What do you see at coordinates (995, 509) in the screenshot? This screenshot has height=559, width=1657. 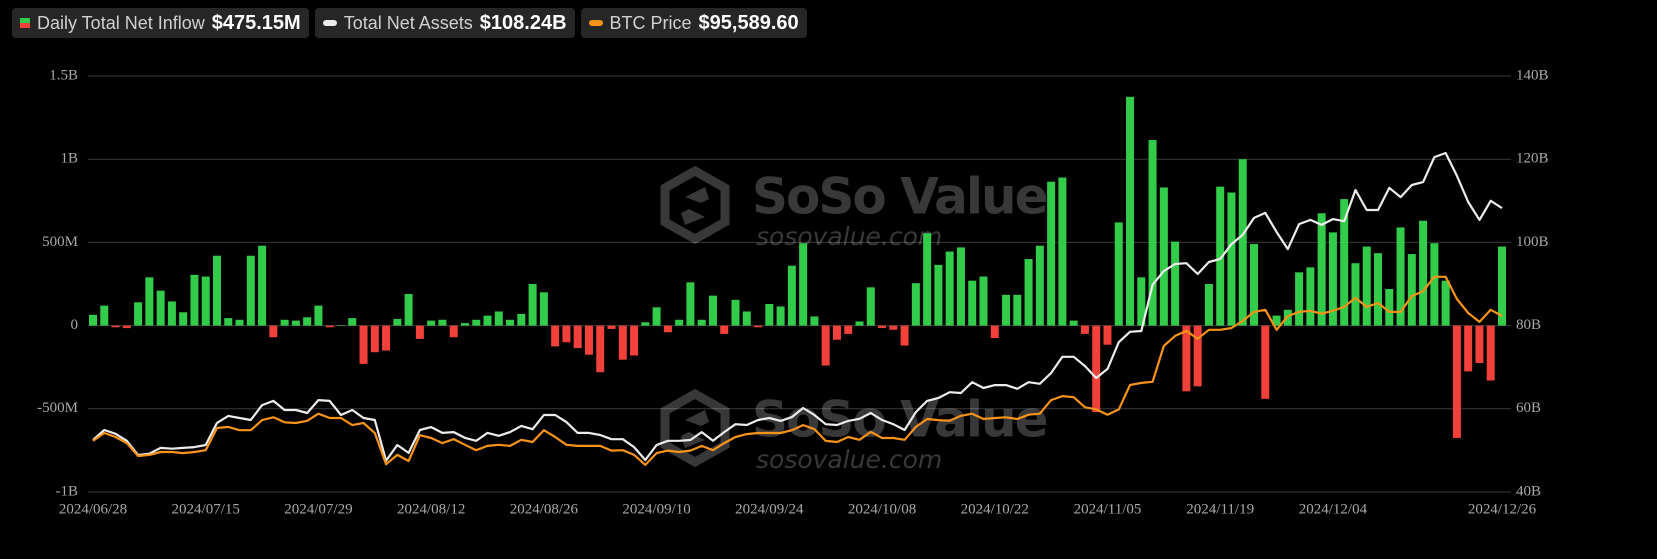 I see `x-tick-label: 2024/10/22` at bounding box center [995, 509].